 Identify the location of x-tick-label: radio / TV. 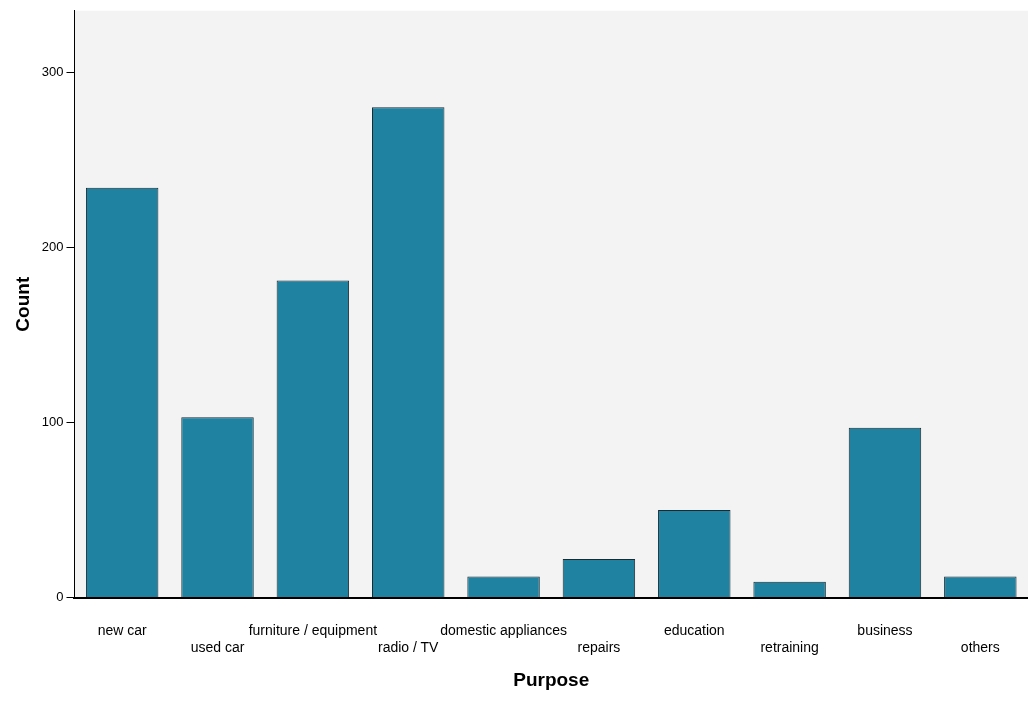
(409, 646).